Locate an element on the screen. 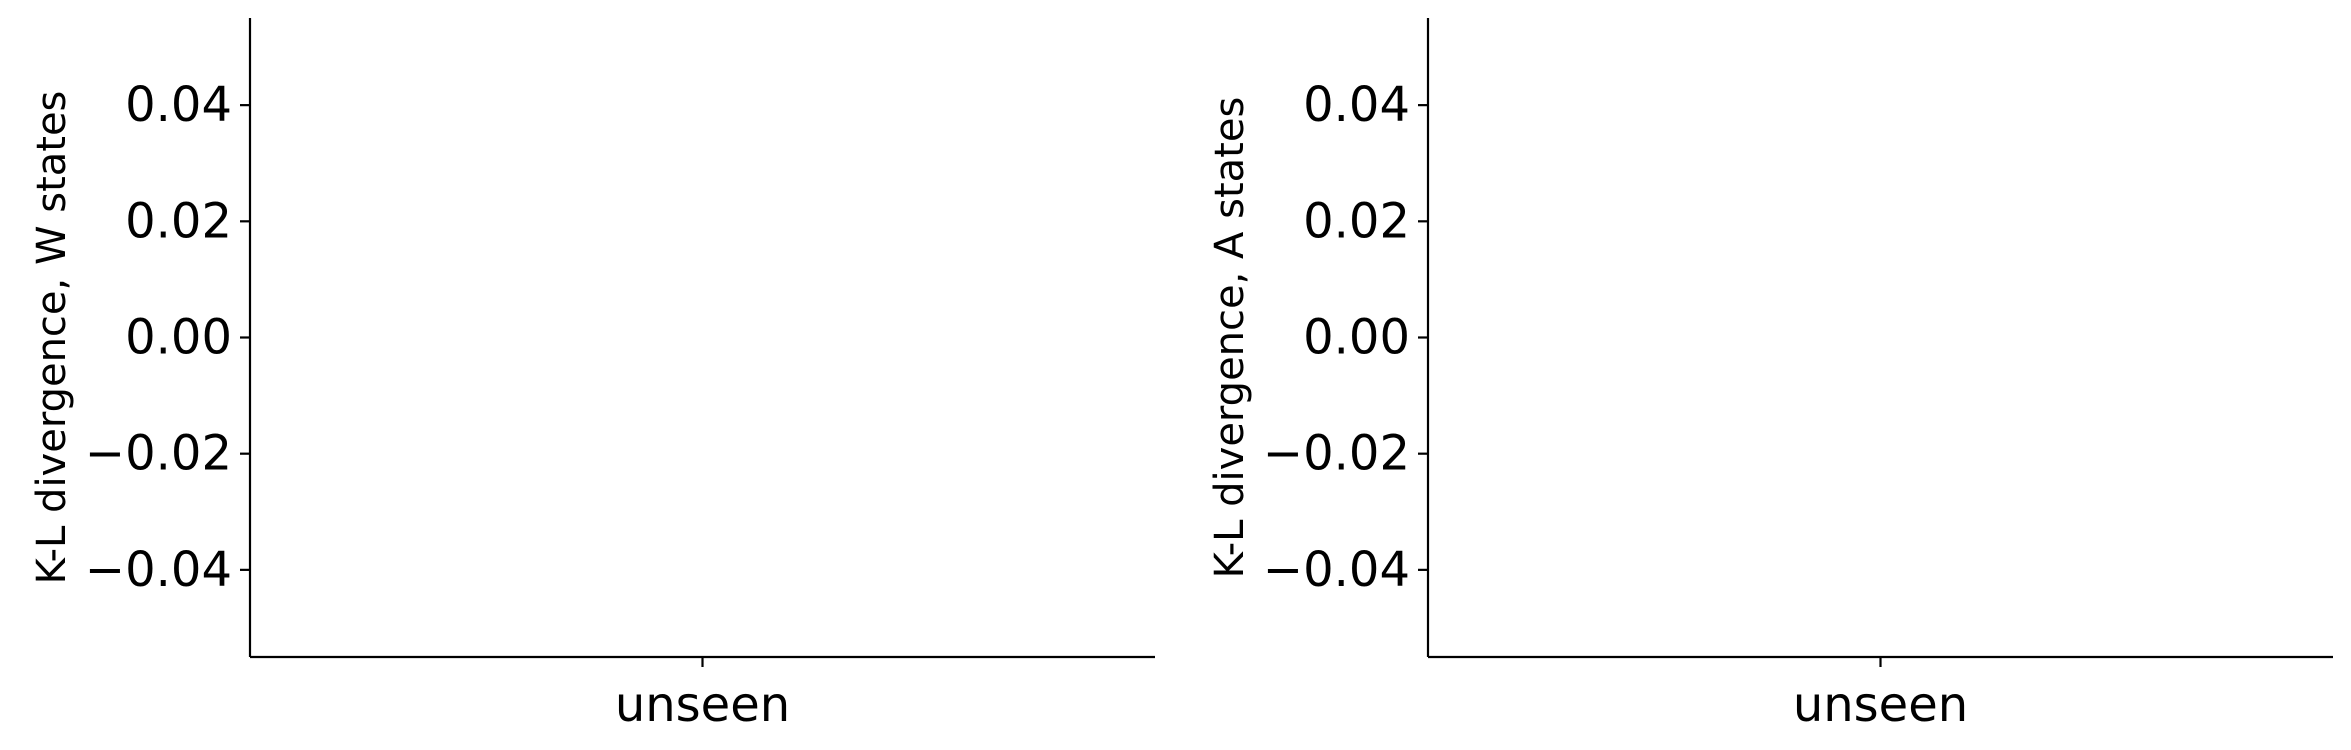 This screenshot has height=750, width=2351. y-axis-label: K-L divergence, W states is located at coordinates (52, 338).